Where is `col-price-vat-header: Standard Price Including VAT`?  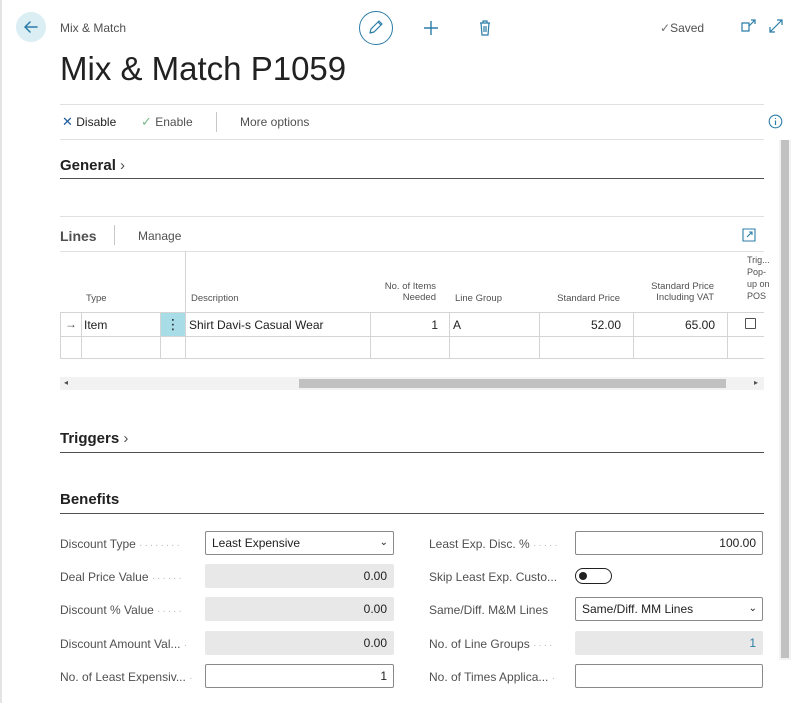
col-price-vat-header: Standard Price Including VAT is located at coordinates (674, 292).